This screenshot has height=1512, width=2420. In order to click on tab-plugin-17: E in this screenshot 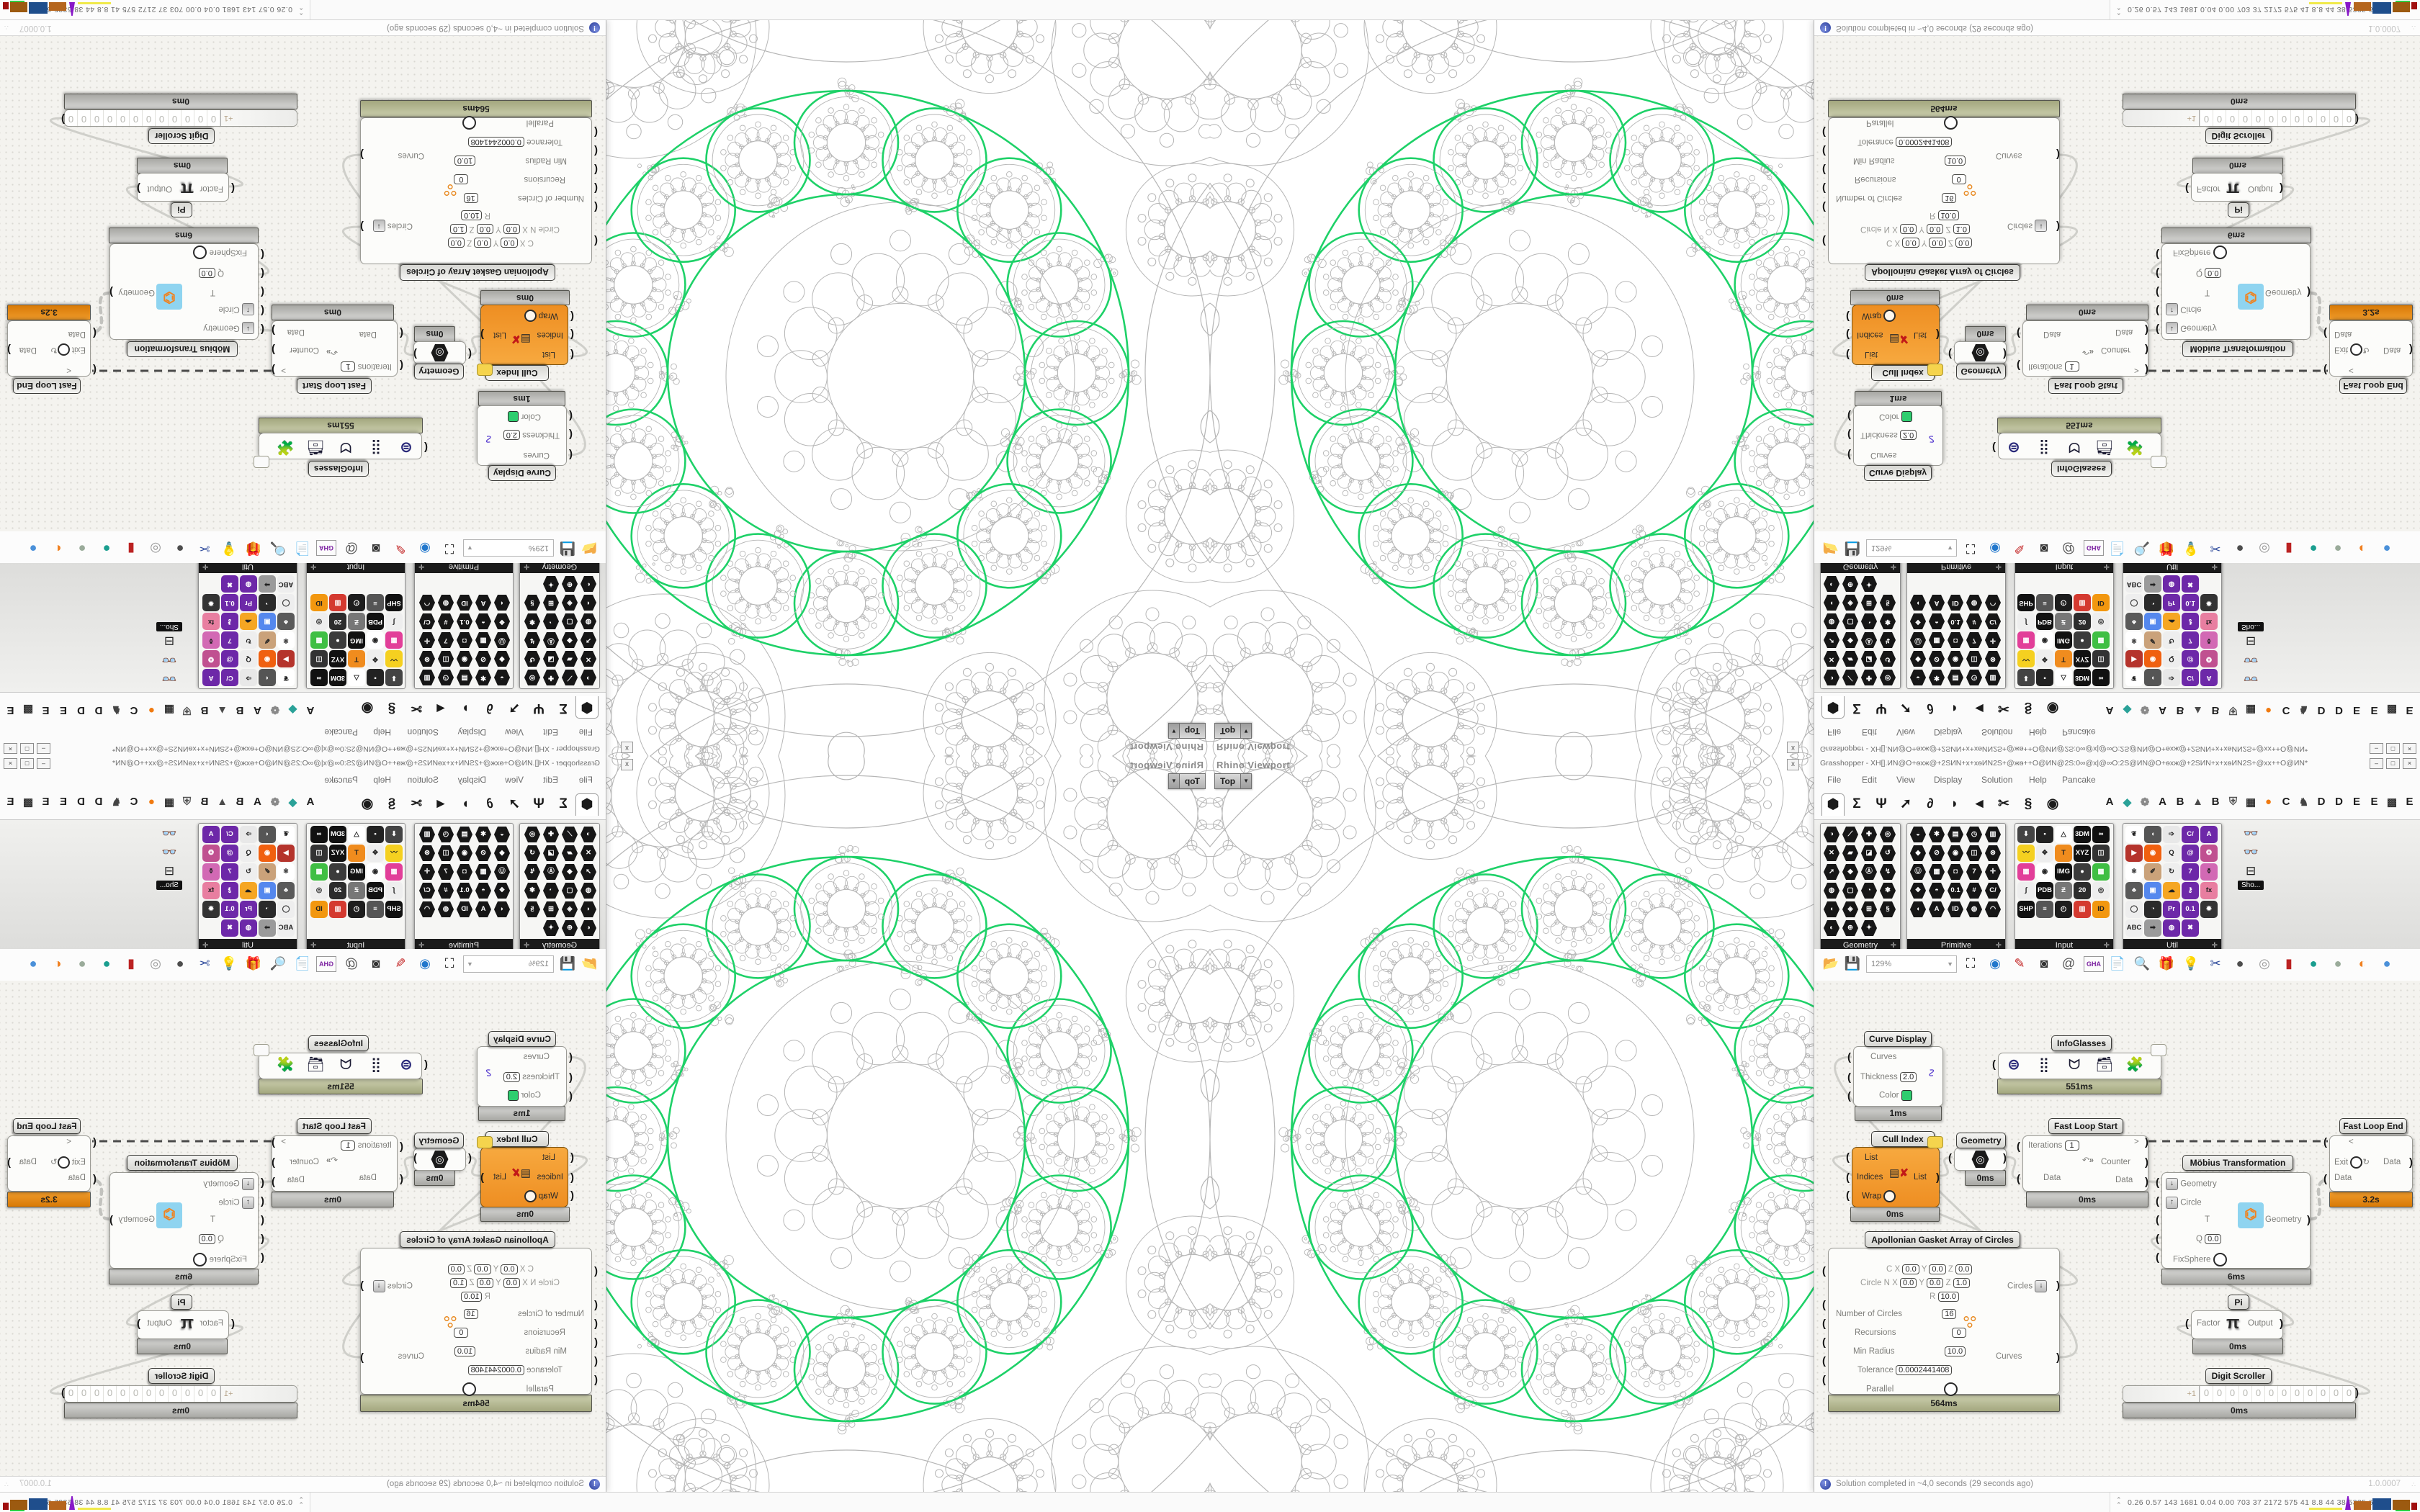, I will do `click(2410, 710)`.